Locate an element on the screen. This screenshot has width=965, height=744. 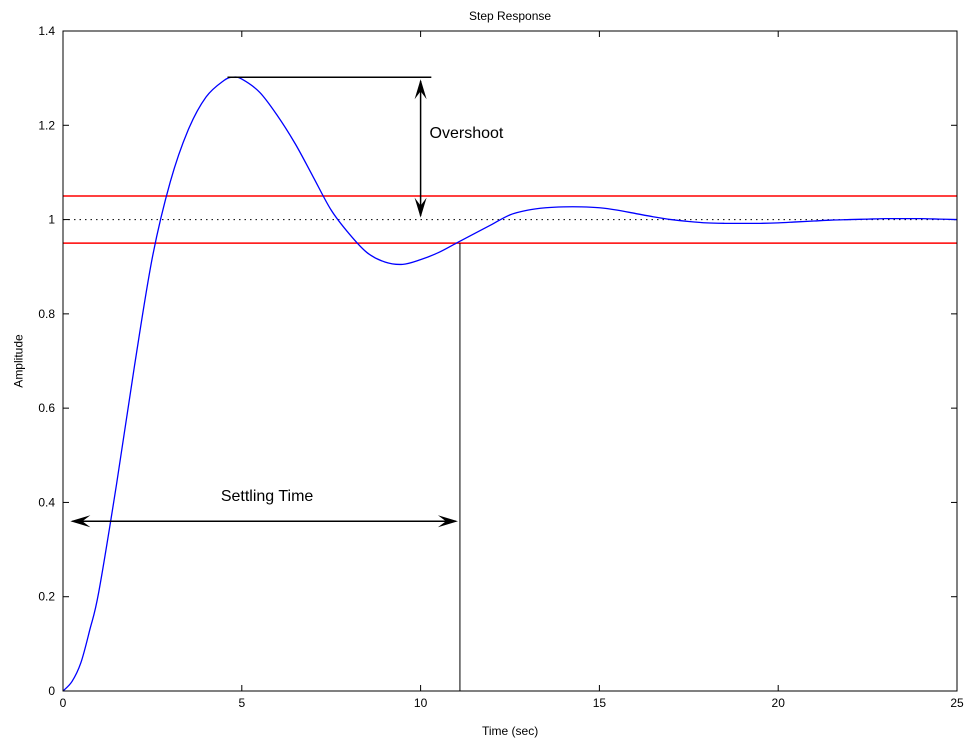
settling-time-annotation: Settling Time is located at coordinates (267, 496).